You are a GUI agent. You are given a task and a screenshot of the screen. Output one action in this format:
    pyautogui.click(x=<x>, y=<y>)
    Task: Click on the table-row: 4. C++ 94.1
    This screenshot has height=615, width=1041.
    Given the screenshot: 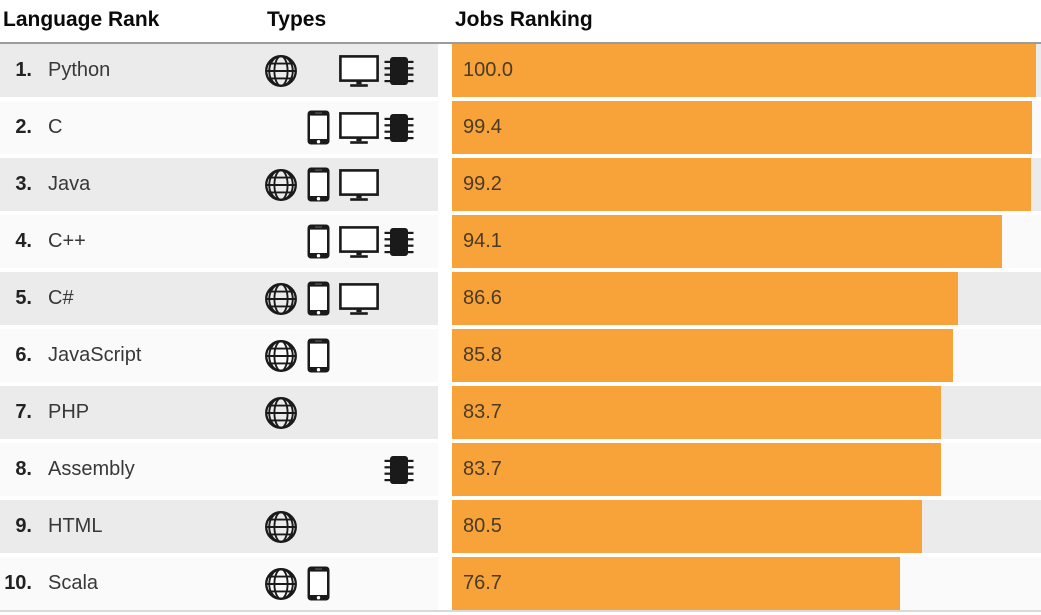 What is the action you would take?
    pyautogui.click(x=520, y=241)
    